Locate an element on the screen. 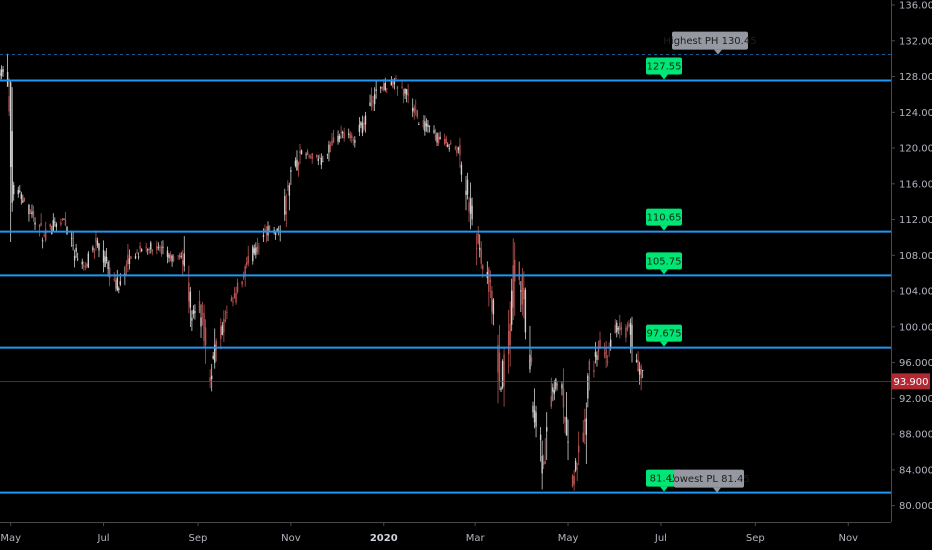 The height and width of the screenshot is (550, 932). time-axis: May Jul Sep Nov 2020 Mar May Jul Sep Nov is located at coordinates (445, 533).